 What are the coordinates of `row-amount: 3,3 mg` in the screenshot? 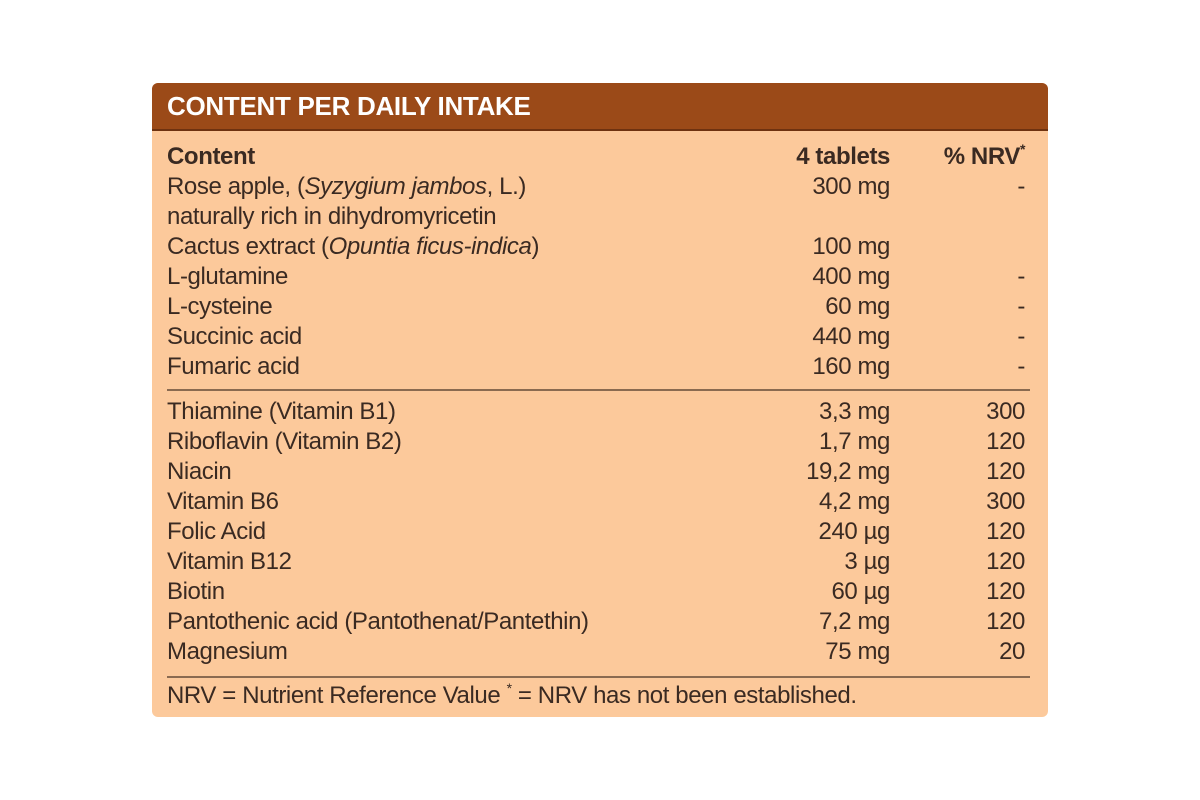 It's located at (854, 412).